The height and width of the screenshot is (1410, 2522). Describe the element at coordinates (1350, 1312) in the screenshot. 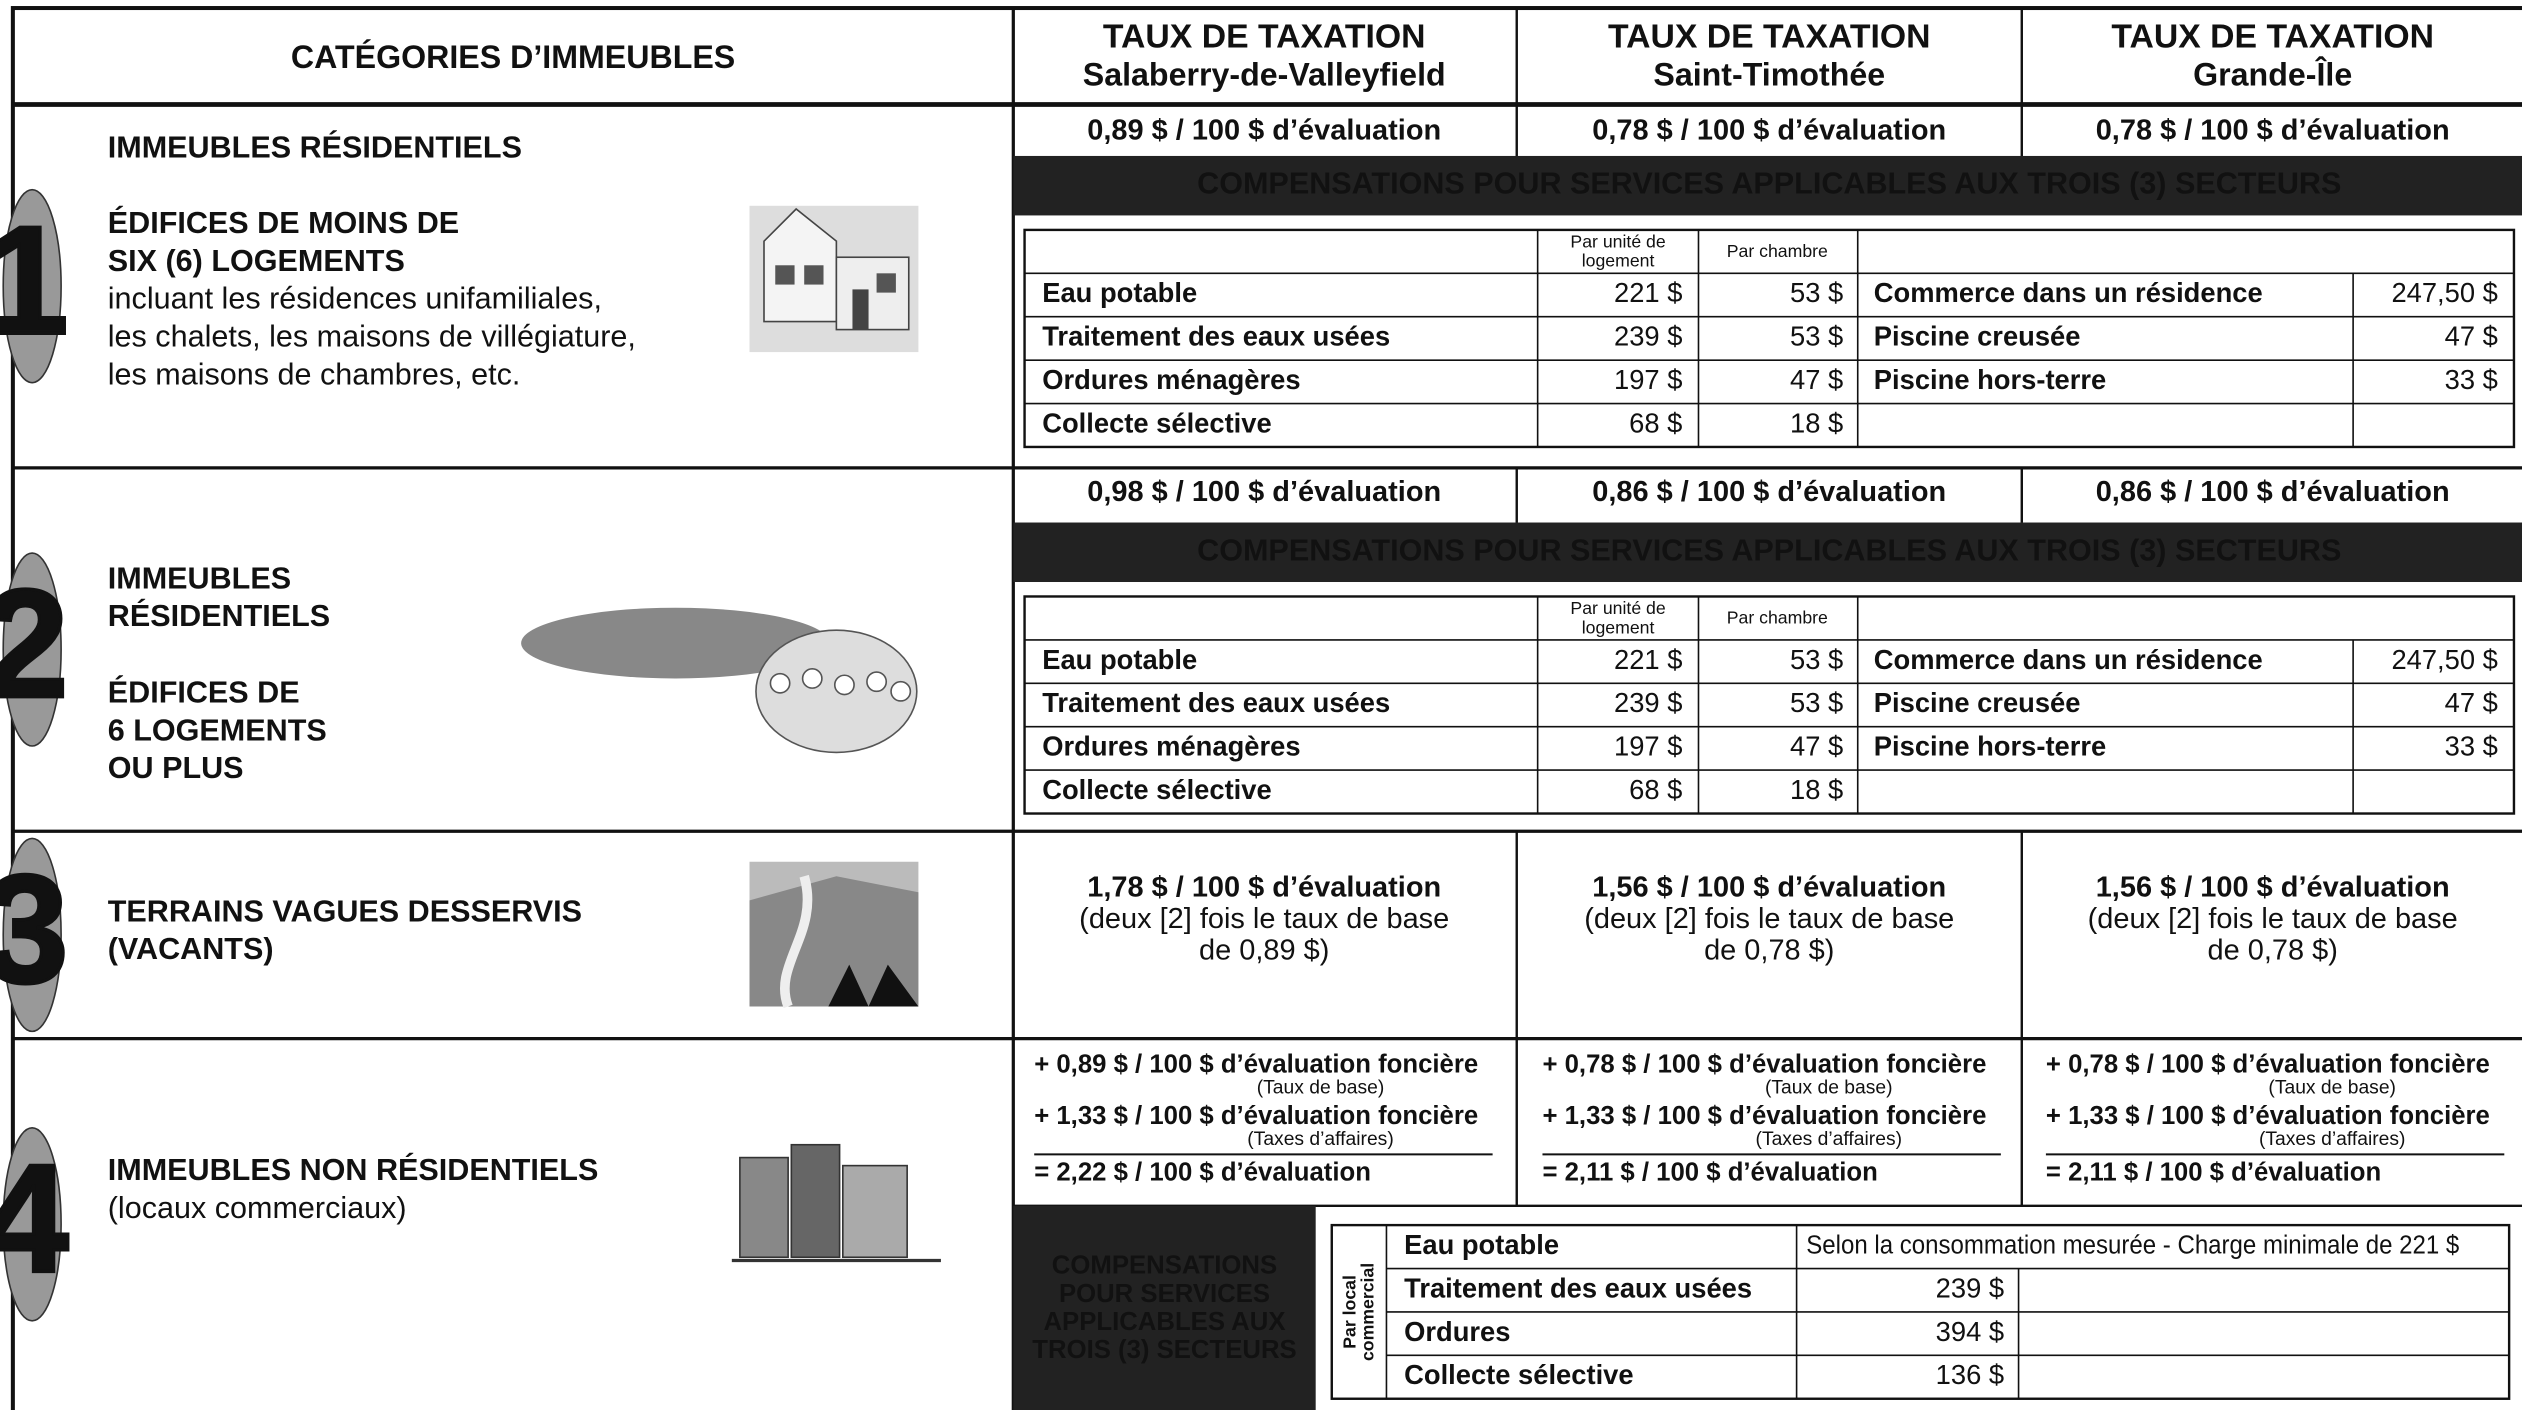

I see `side-label: Par local` at that location.